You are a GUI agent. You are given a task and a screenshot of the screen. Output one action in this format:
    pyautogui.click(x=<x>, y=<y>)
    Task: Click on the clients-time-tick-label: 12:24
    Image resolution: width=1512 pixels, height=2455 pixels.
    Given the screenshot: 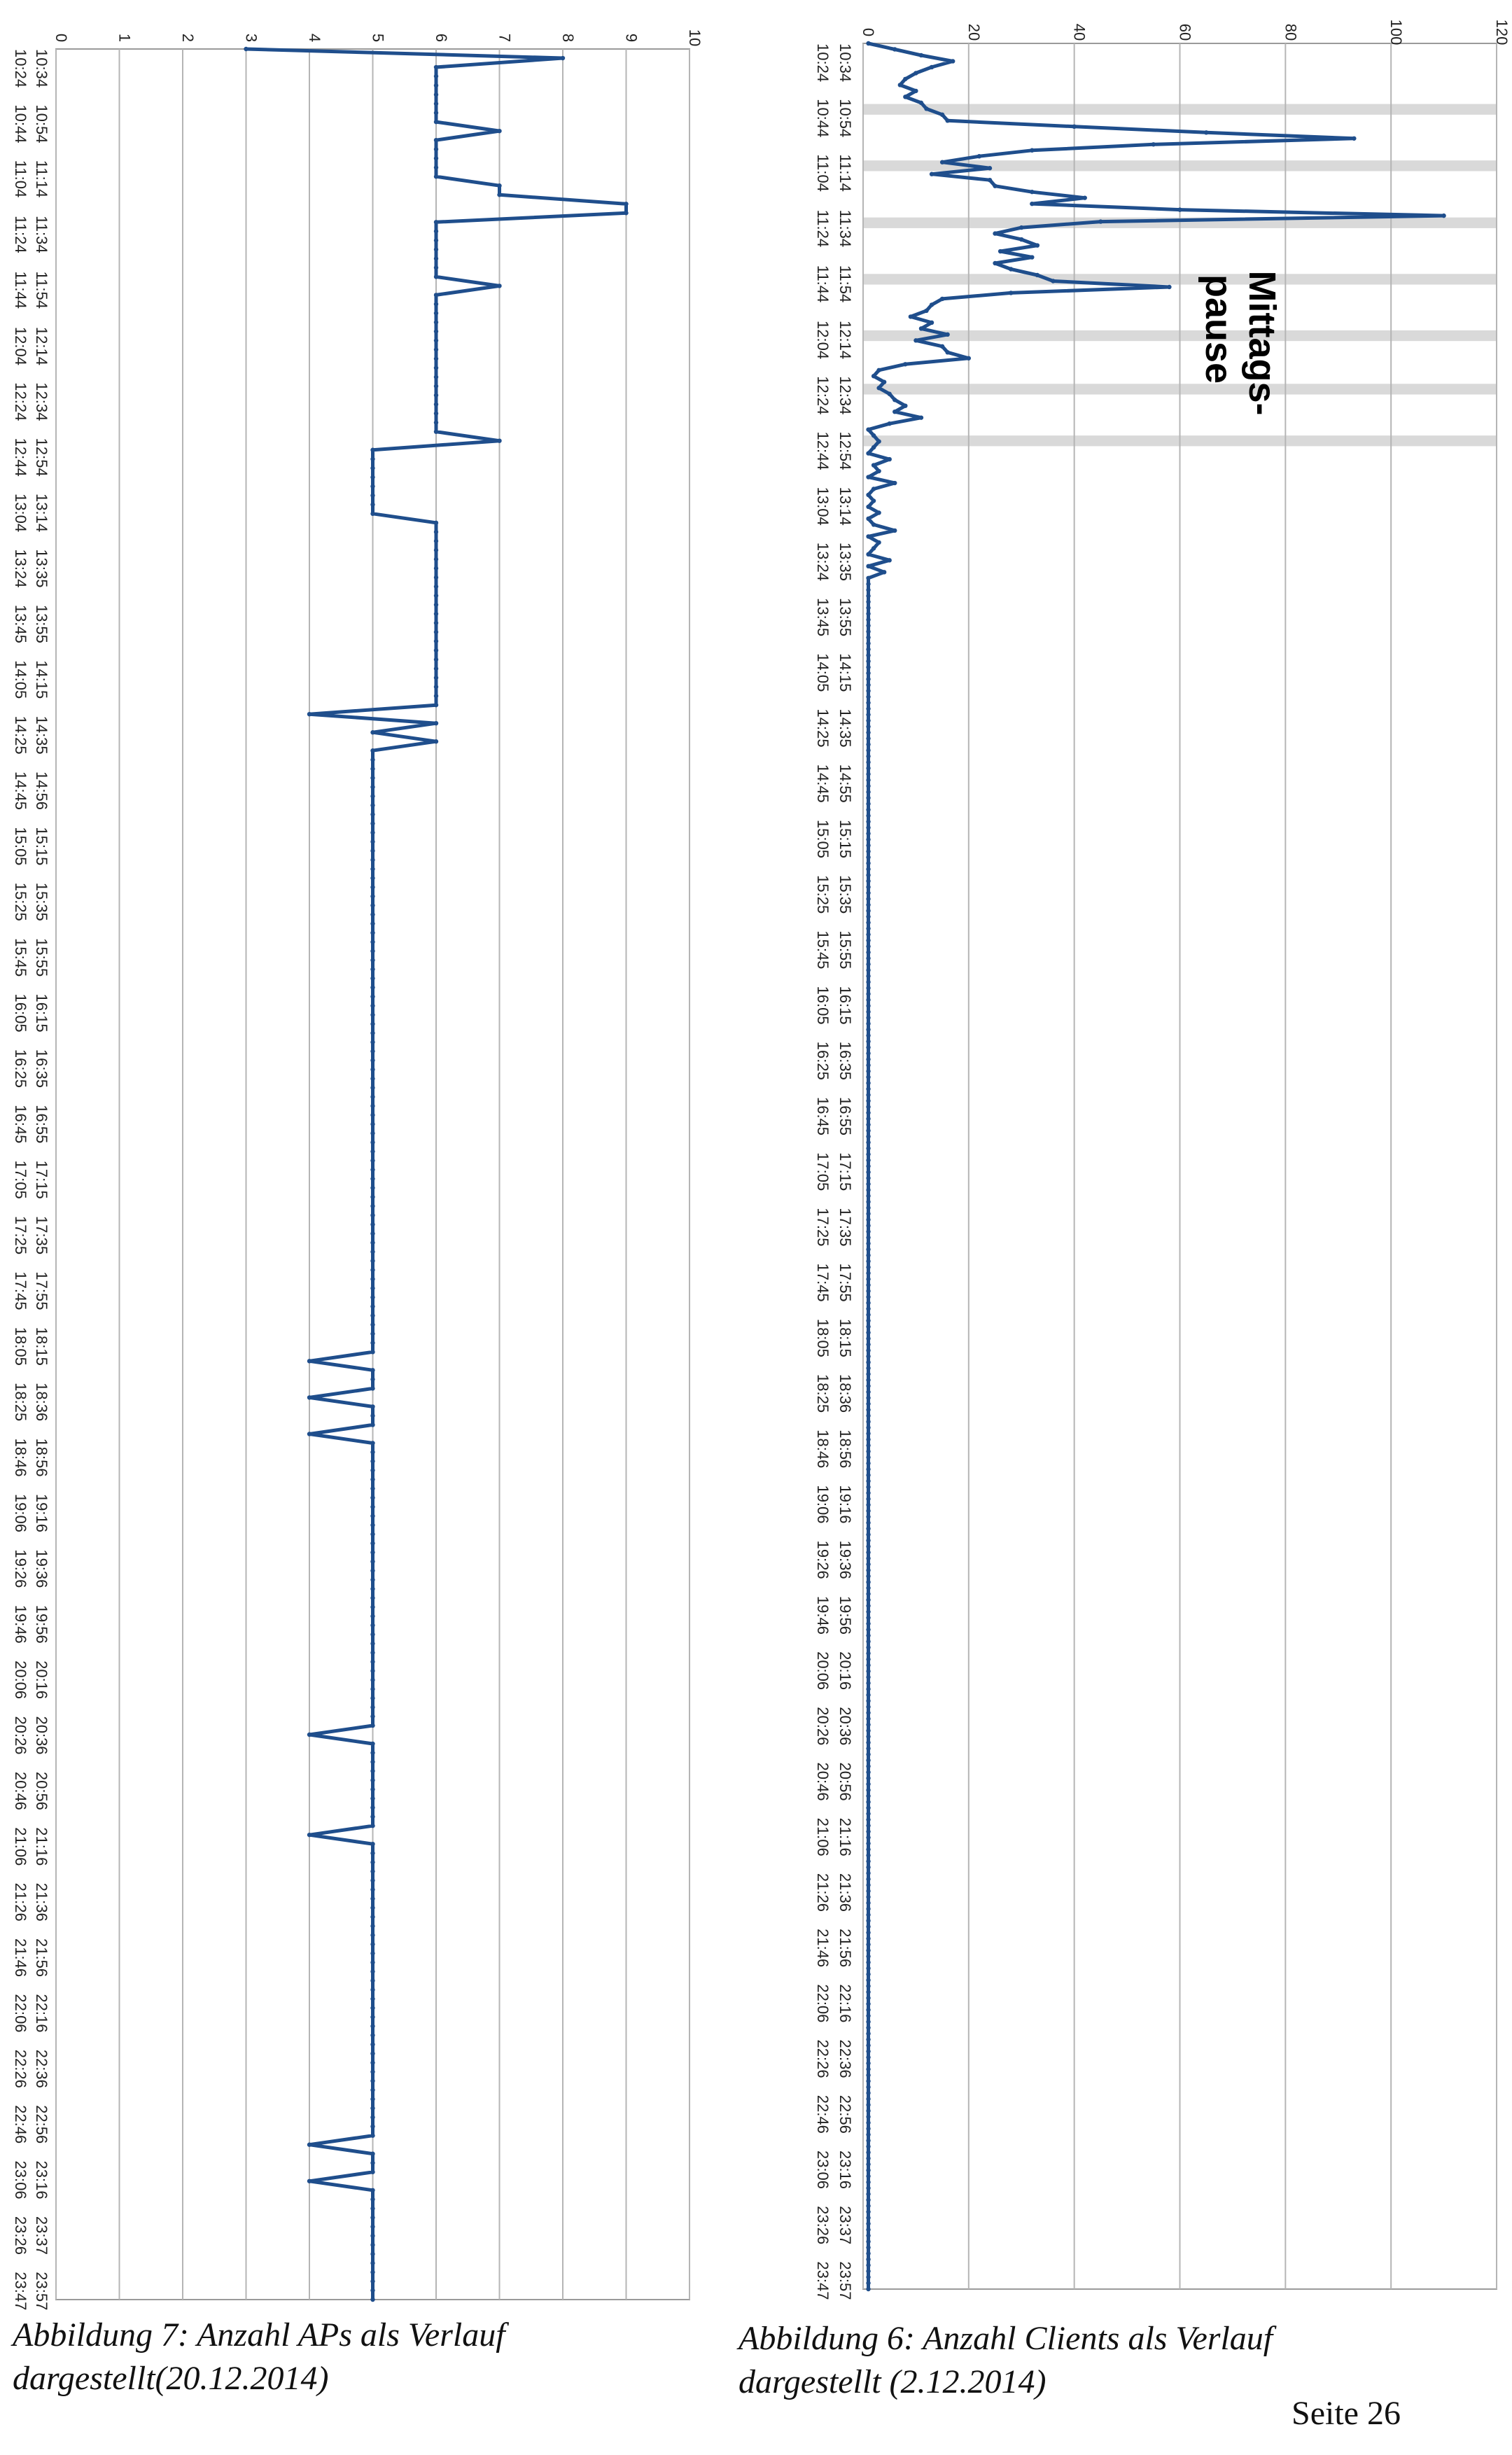 What is the action you would take?
    pyautogui.click(x=823, y=395)
    